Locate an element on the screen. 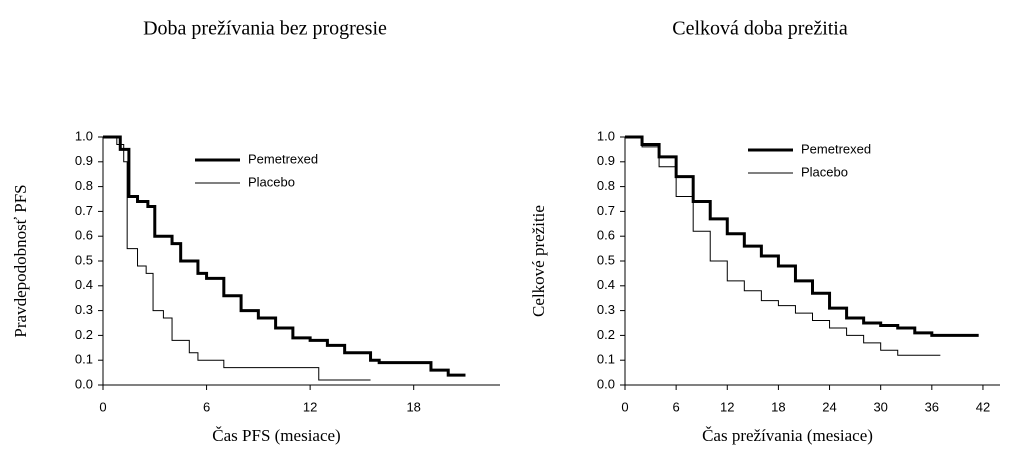  x-axis-label: Čas prežívania (mesiace) is located at coordinates (787, 435).